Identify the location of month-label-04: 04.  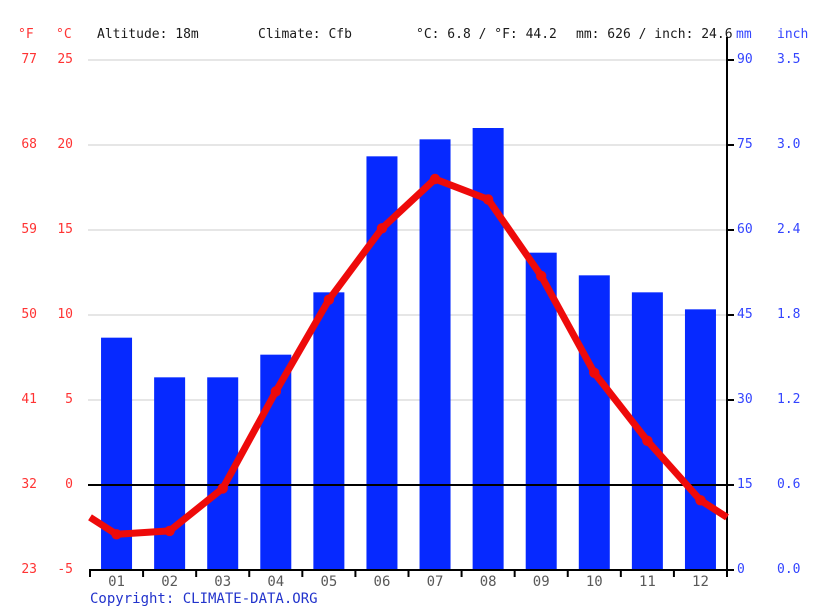
(276, 582).